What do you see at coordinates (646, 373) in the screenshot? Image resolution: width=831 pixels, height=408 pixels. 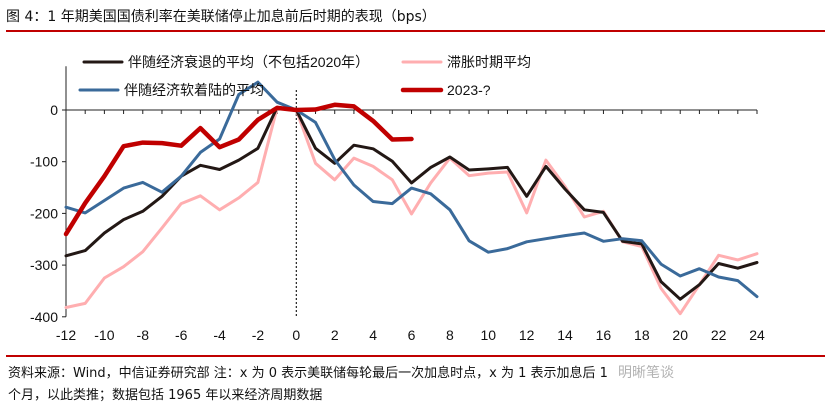 I see `watermark: 明晰笔谈` at bounding box center [646, 373].